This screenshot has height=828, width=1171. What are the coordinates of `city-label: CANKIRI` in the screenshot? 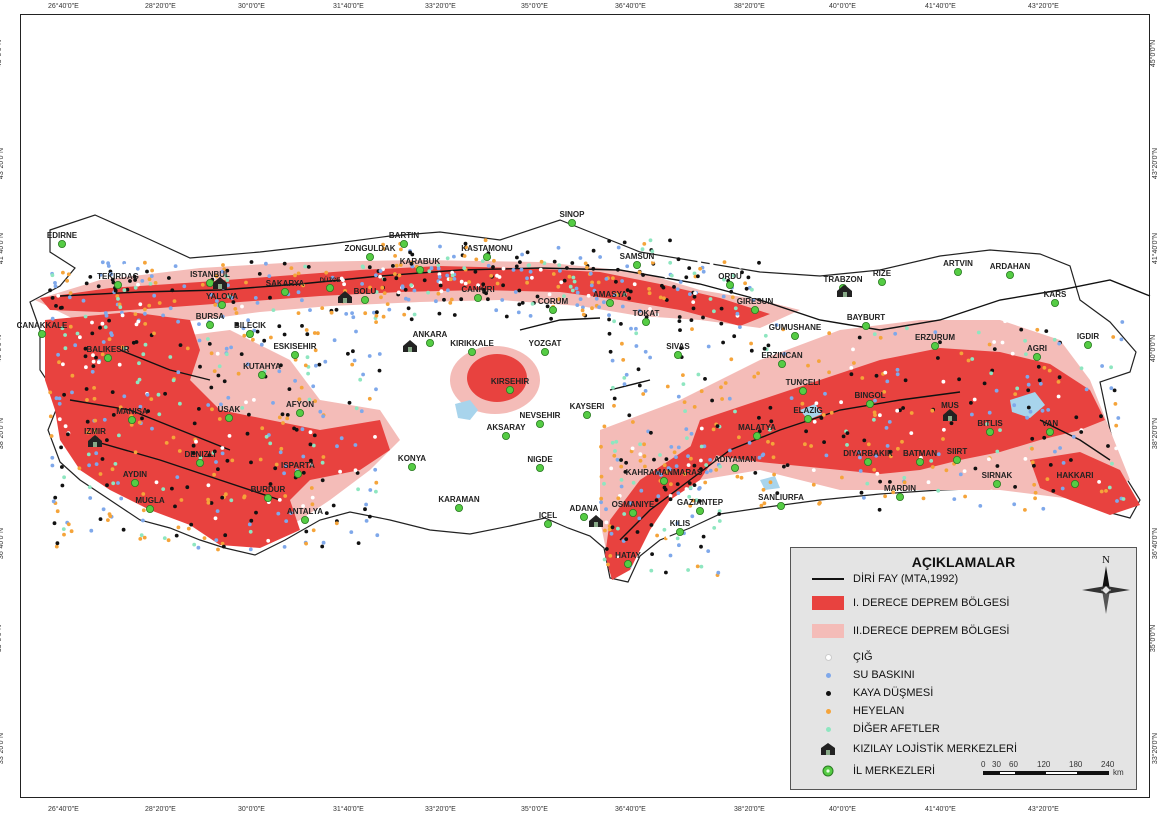 It's located at (477, 289).